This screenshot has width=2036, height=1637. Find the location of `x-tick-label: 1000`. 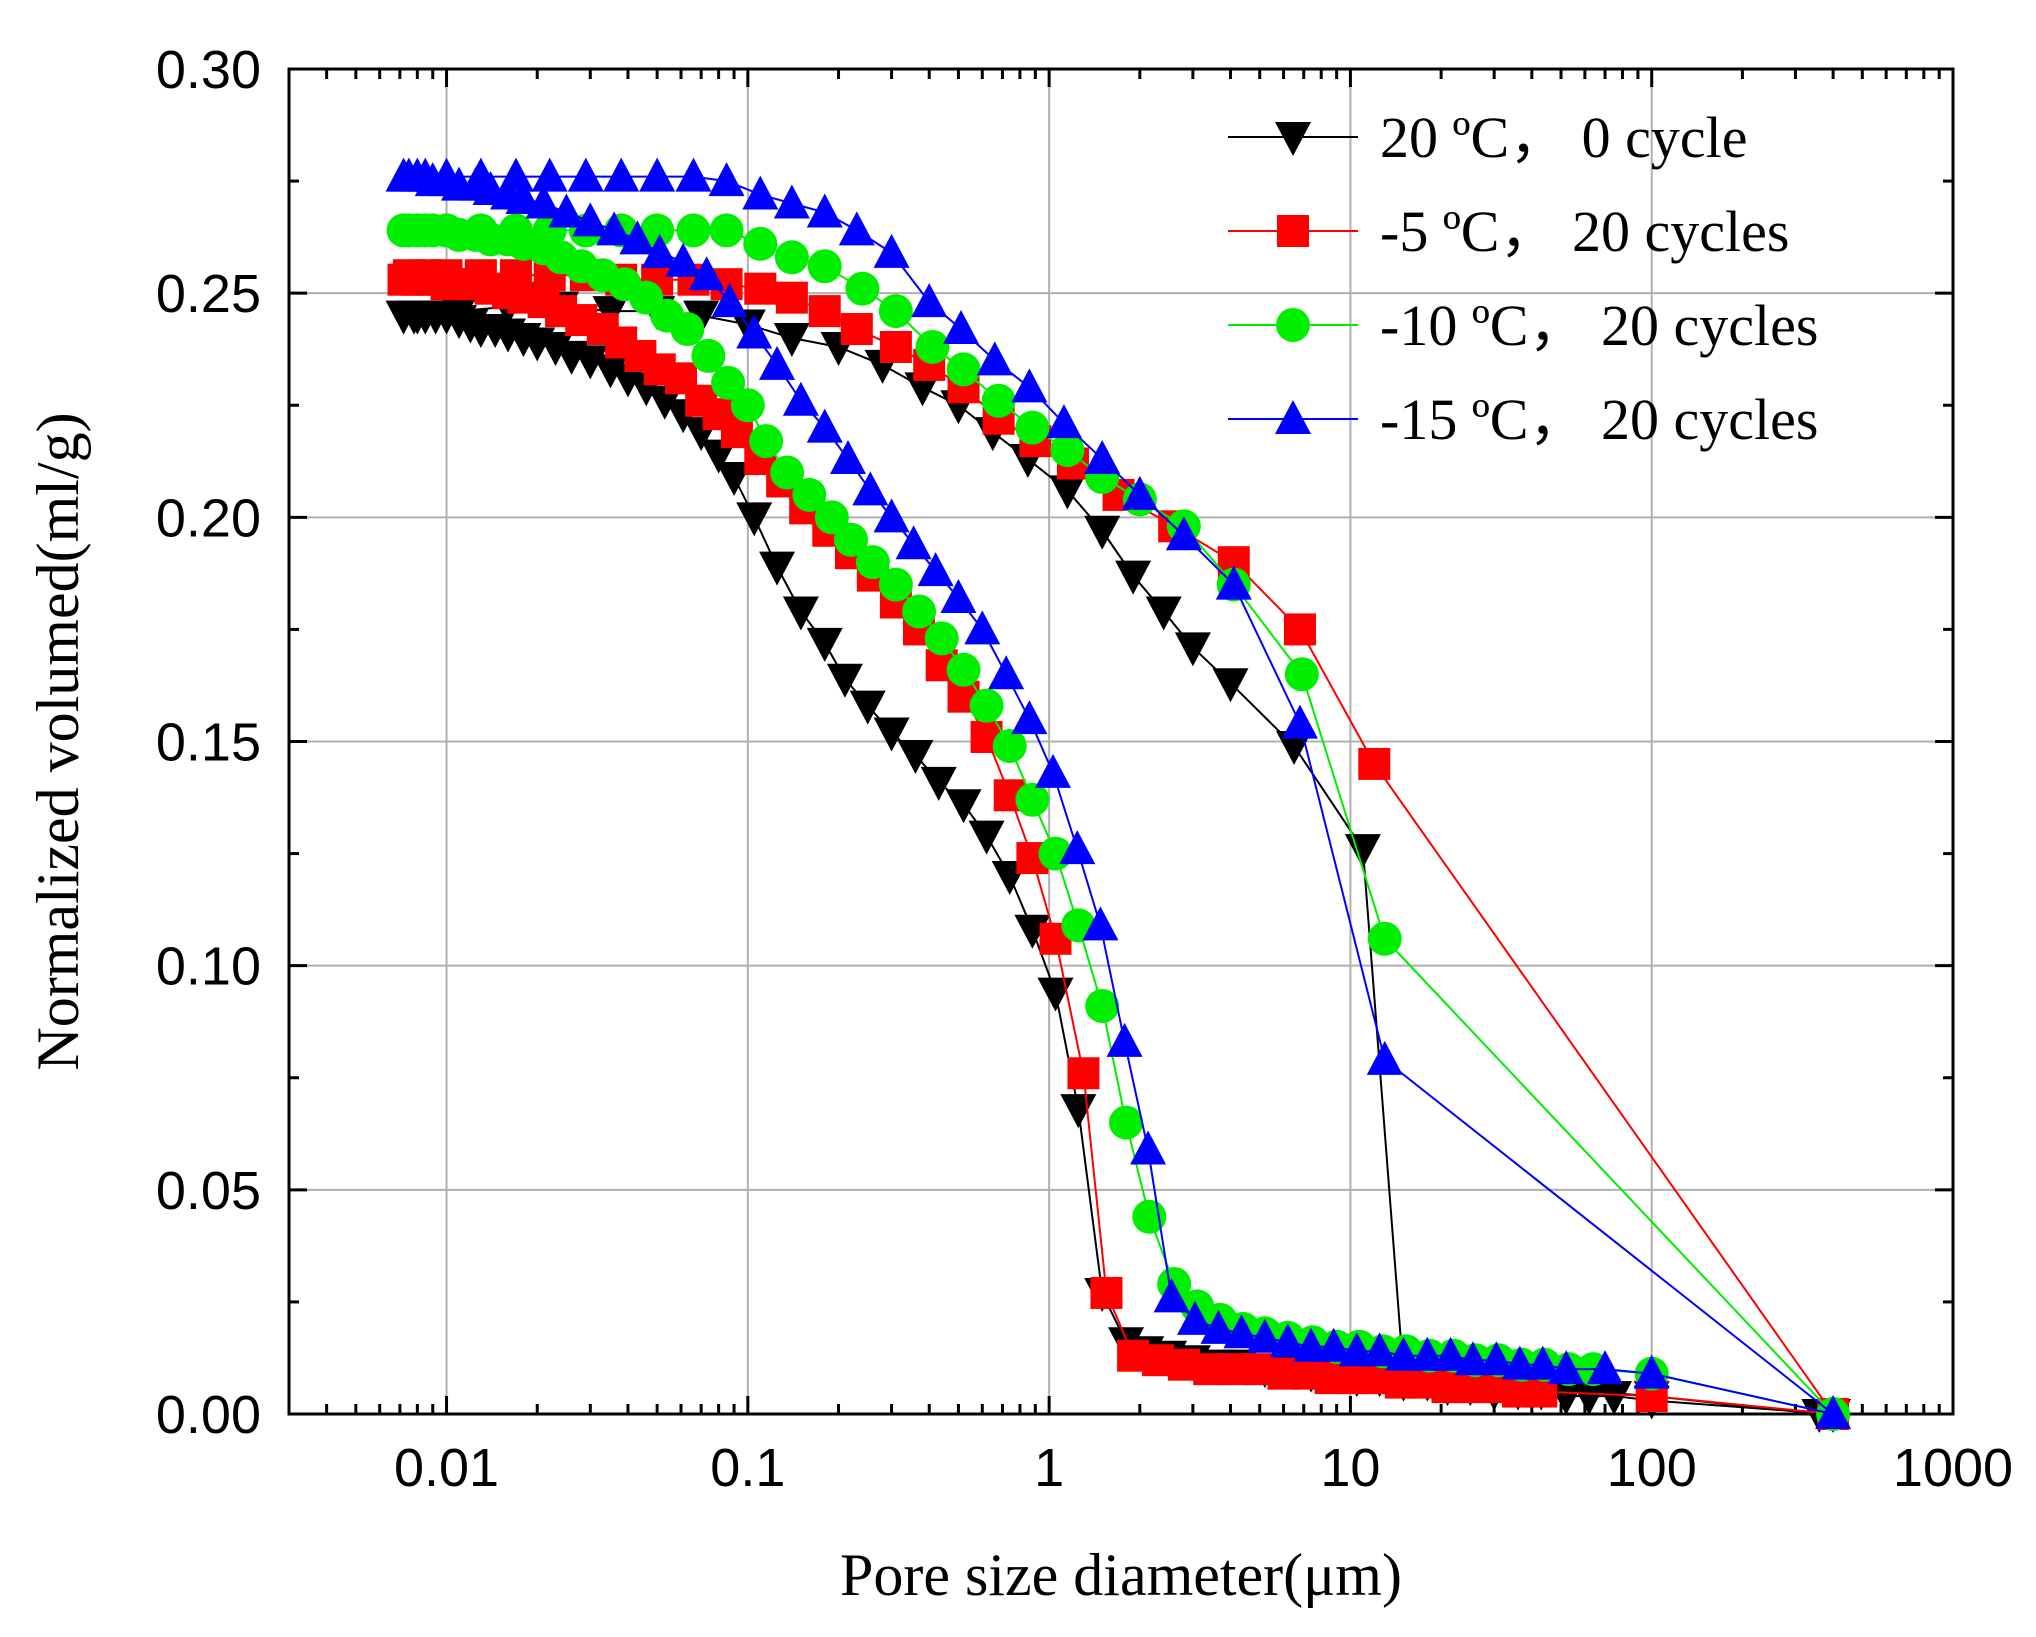

x-tick-label: 1000 is located at coordinates (1953, 1468).